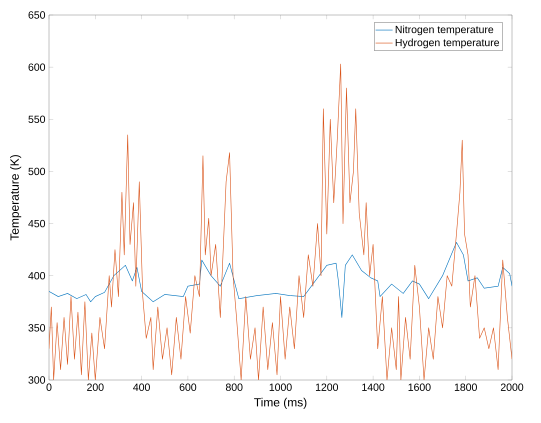 Image resolution: width=541 pixels, height=423 pixels. What do you see at coordinates (280, 403) in the screenshot?
I see `x-axis-title: Time (ms)` at bounding box center [280, 403].